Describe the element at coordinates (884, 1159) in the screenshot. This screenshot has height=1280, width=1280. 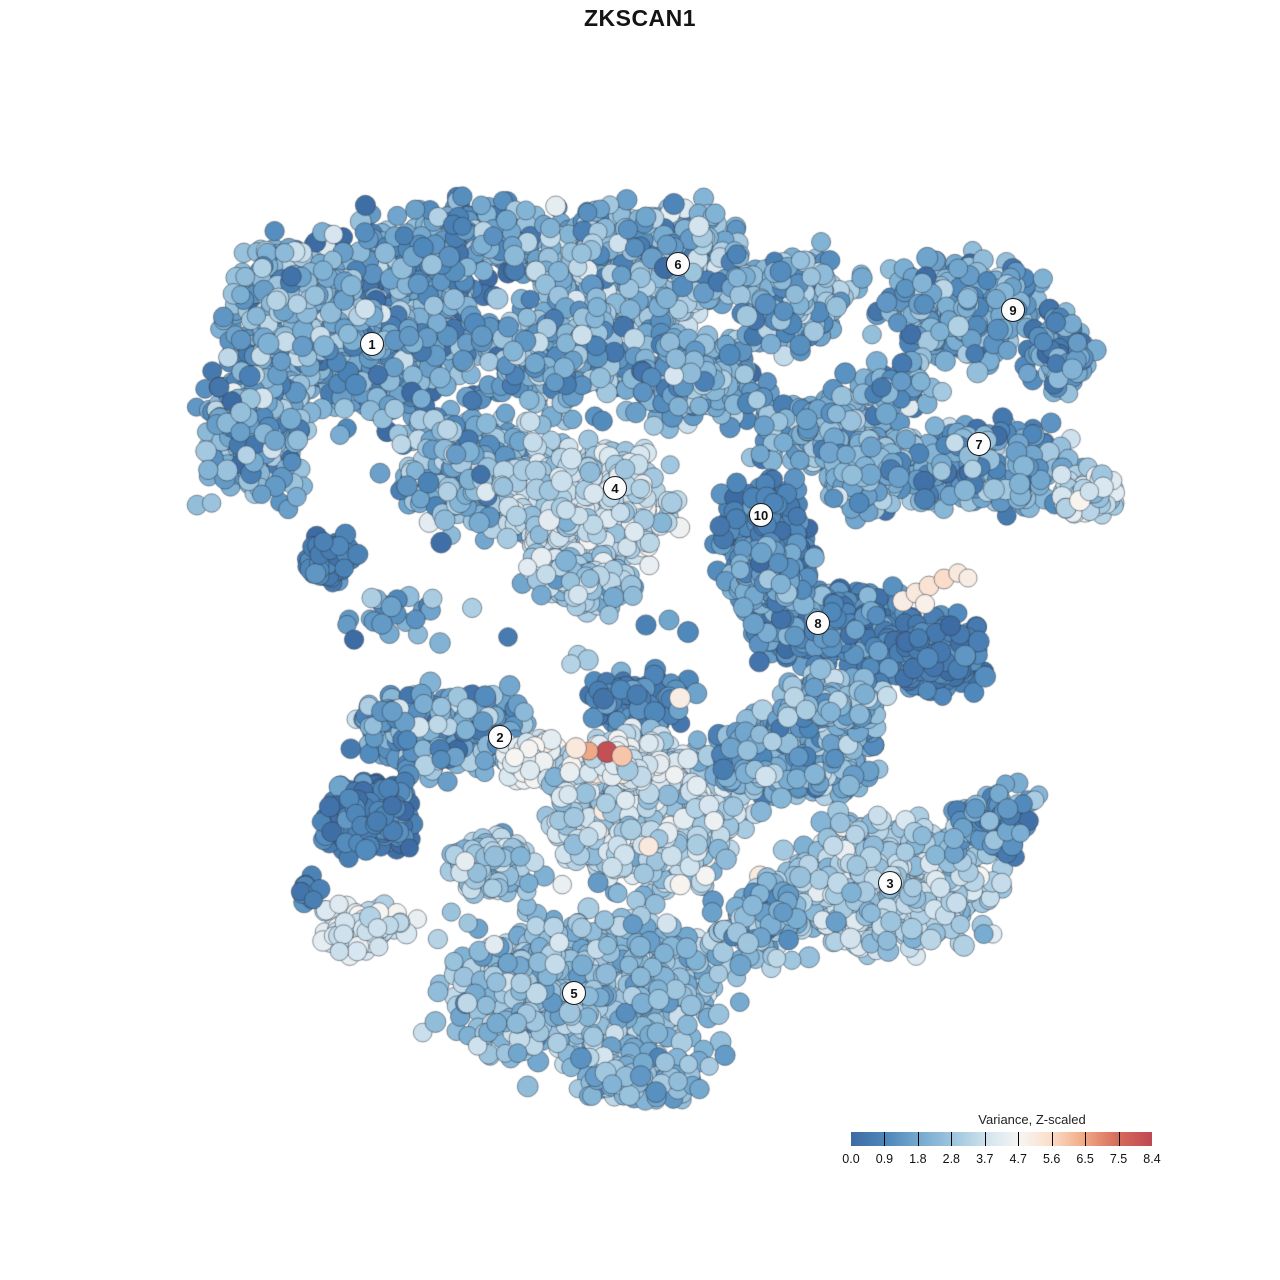
I see `legend-tick-label: 0.9` at that location.